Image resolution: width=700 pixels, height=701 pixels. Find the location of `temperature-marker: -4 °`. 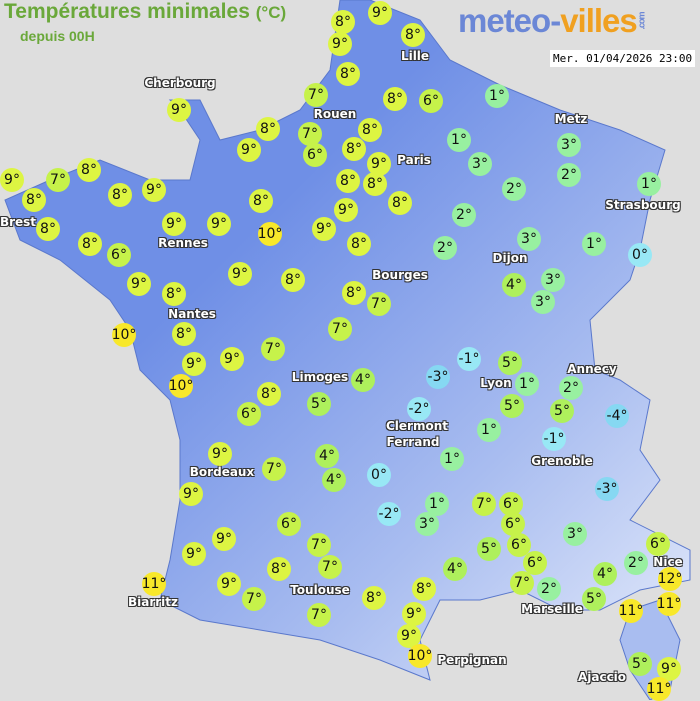

temperature-marker: -4 ° is located at coordinates (617, 416).